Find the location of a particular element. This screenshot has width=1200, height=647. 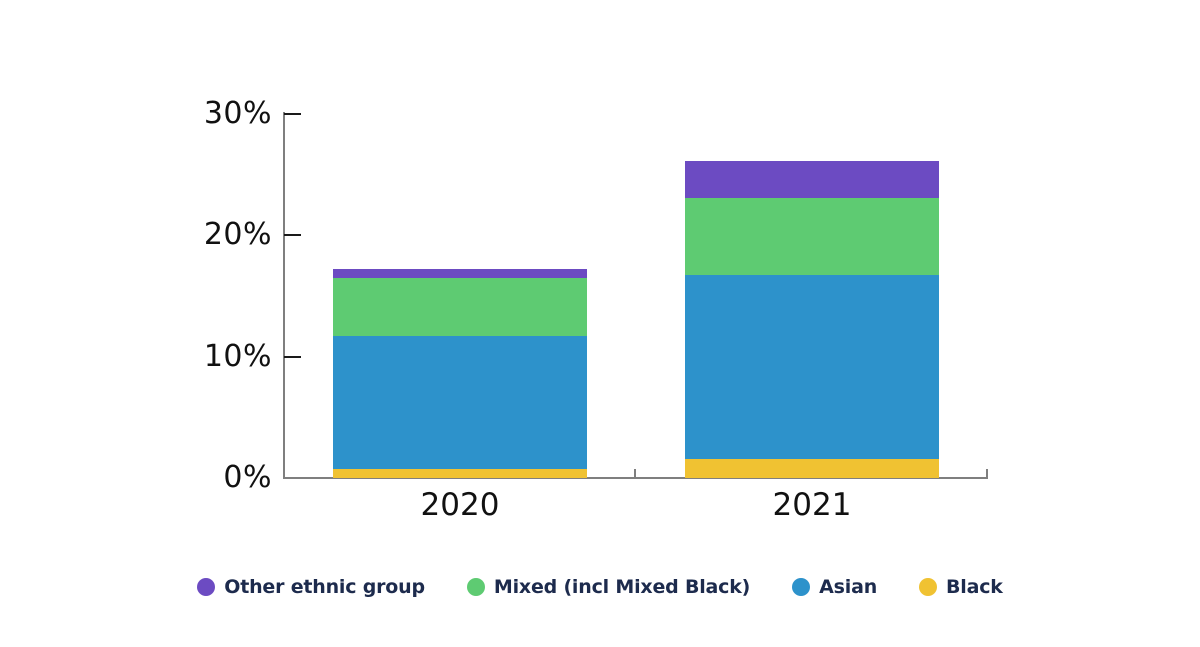

bar-segment-2020-Other ethnic group is located at coordinates (460, 273).